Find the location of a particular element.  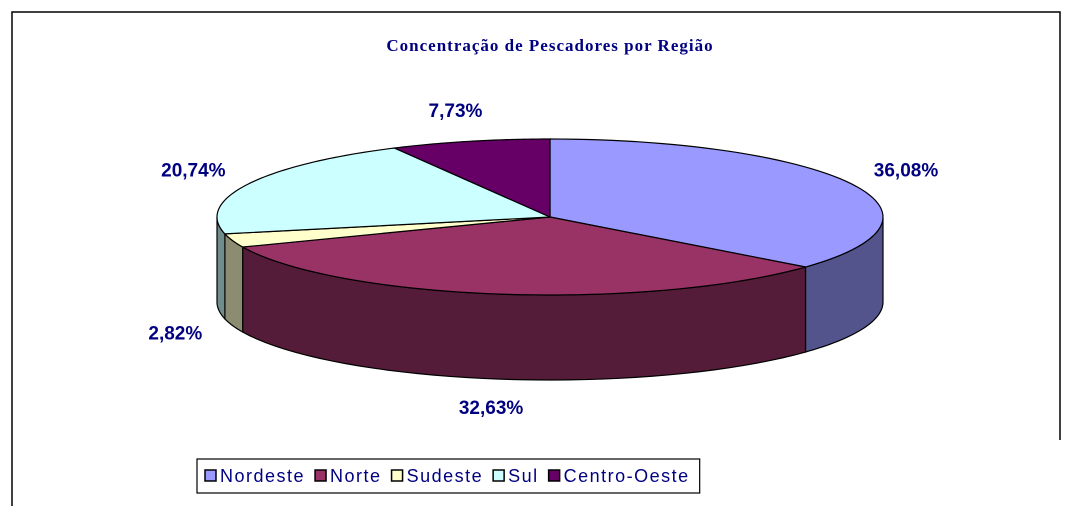

data-label: 7,73% is located at coordinates (456, 111).